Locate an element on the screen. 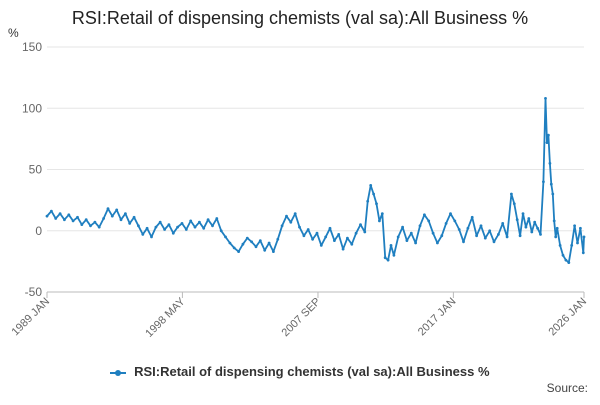 This screenshot has height=405, width=600. source-label: Source: is located at coordinates (567, 388).